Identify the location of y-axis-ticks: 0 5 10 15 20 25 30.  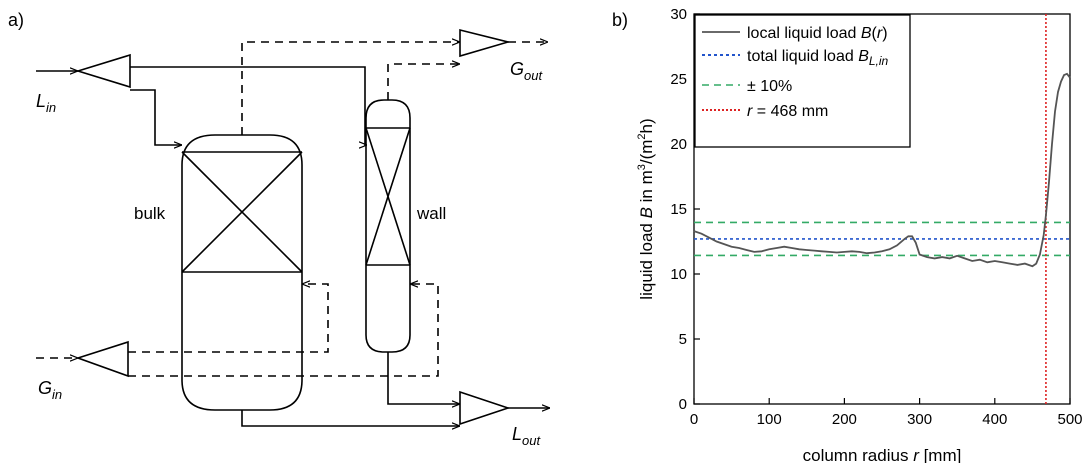
(685, 209).